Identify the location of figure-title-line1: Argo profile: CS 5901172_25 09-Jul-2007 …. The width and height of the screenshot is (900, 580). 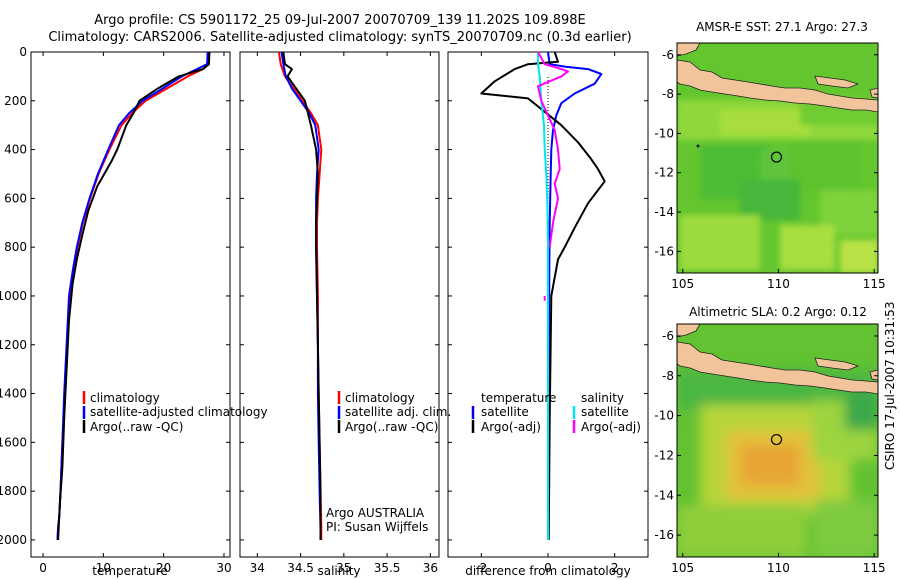
(339, 20).